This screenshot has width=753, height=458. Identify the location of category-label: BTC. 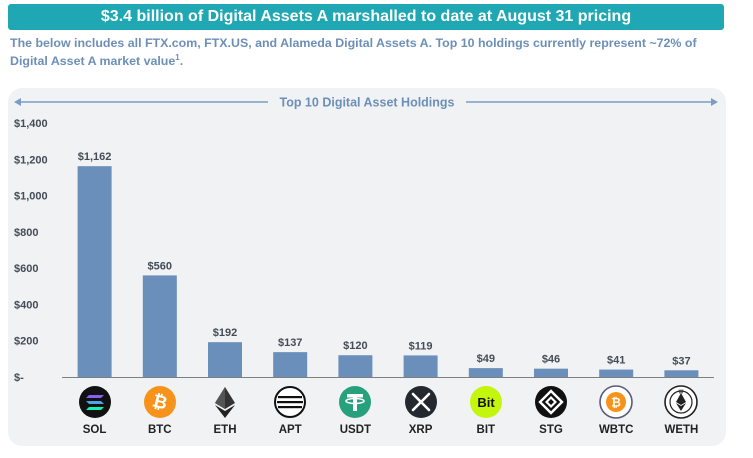
(160, 430).